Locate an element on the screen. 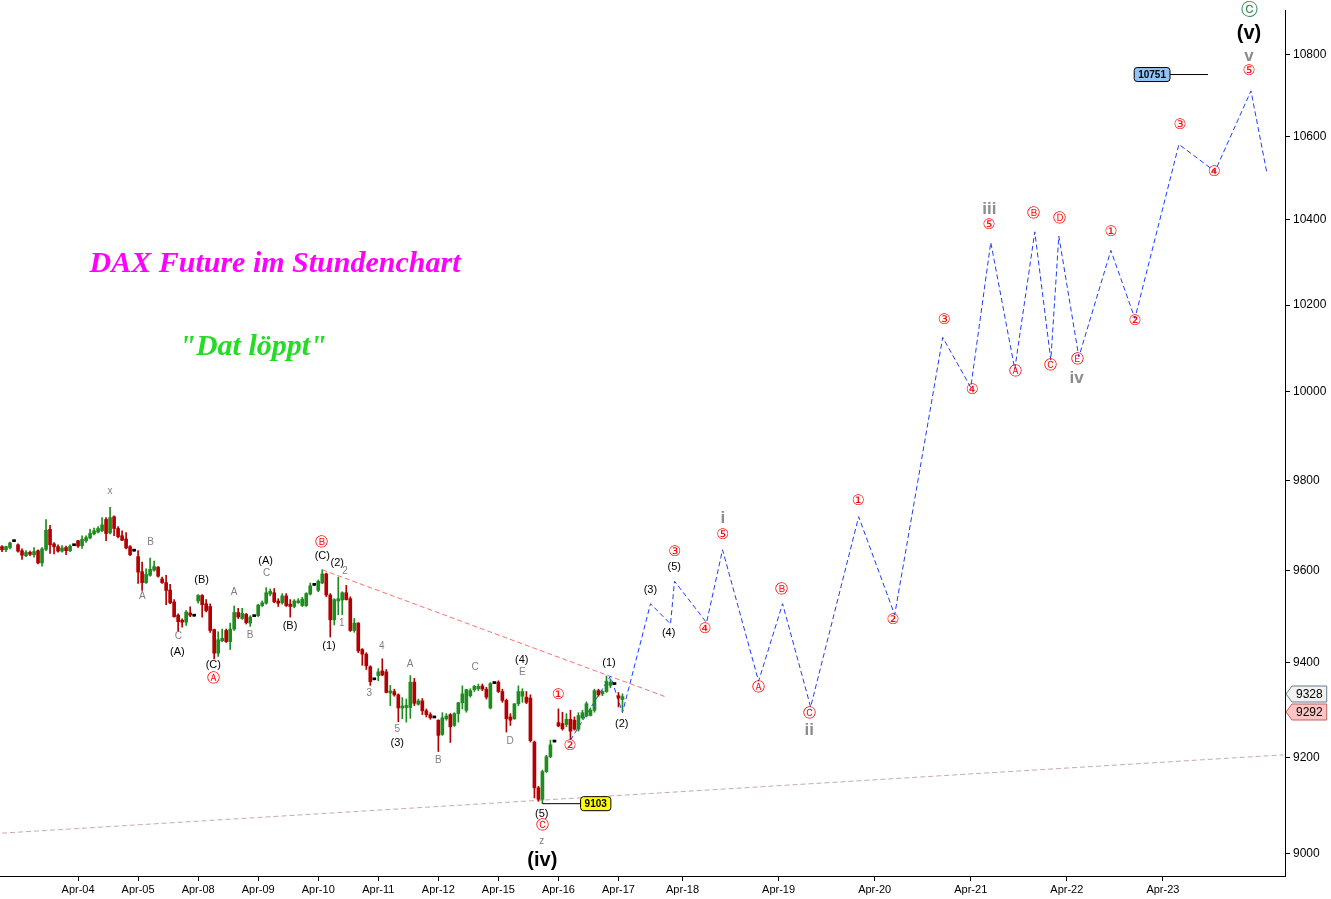  x-tick-label: Apr-12 is located at coordinates (438, 888).